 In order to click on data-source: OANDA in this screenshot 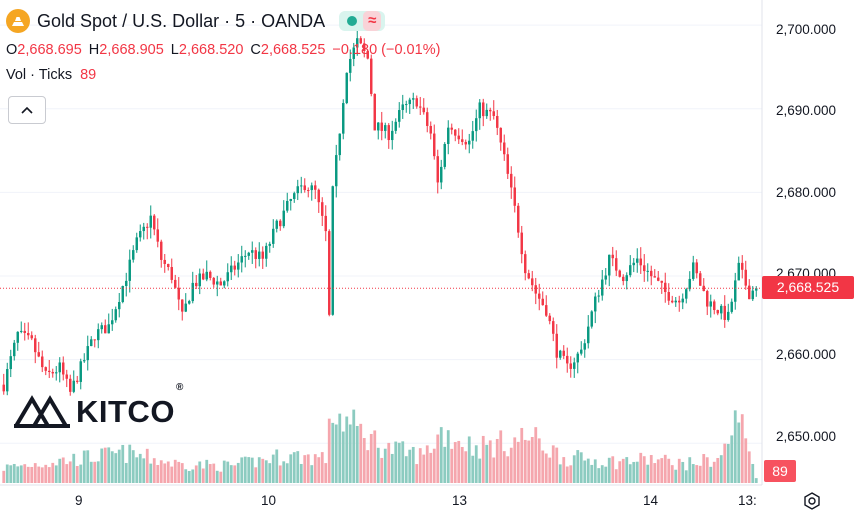, I will do `click(293, 20)`.